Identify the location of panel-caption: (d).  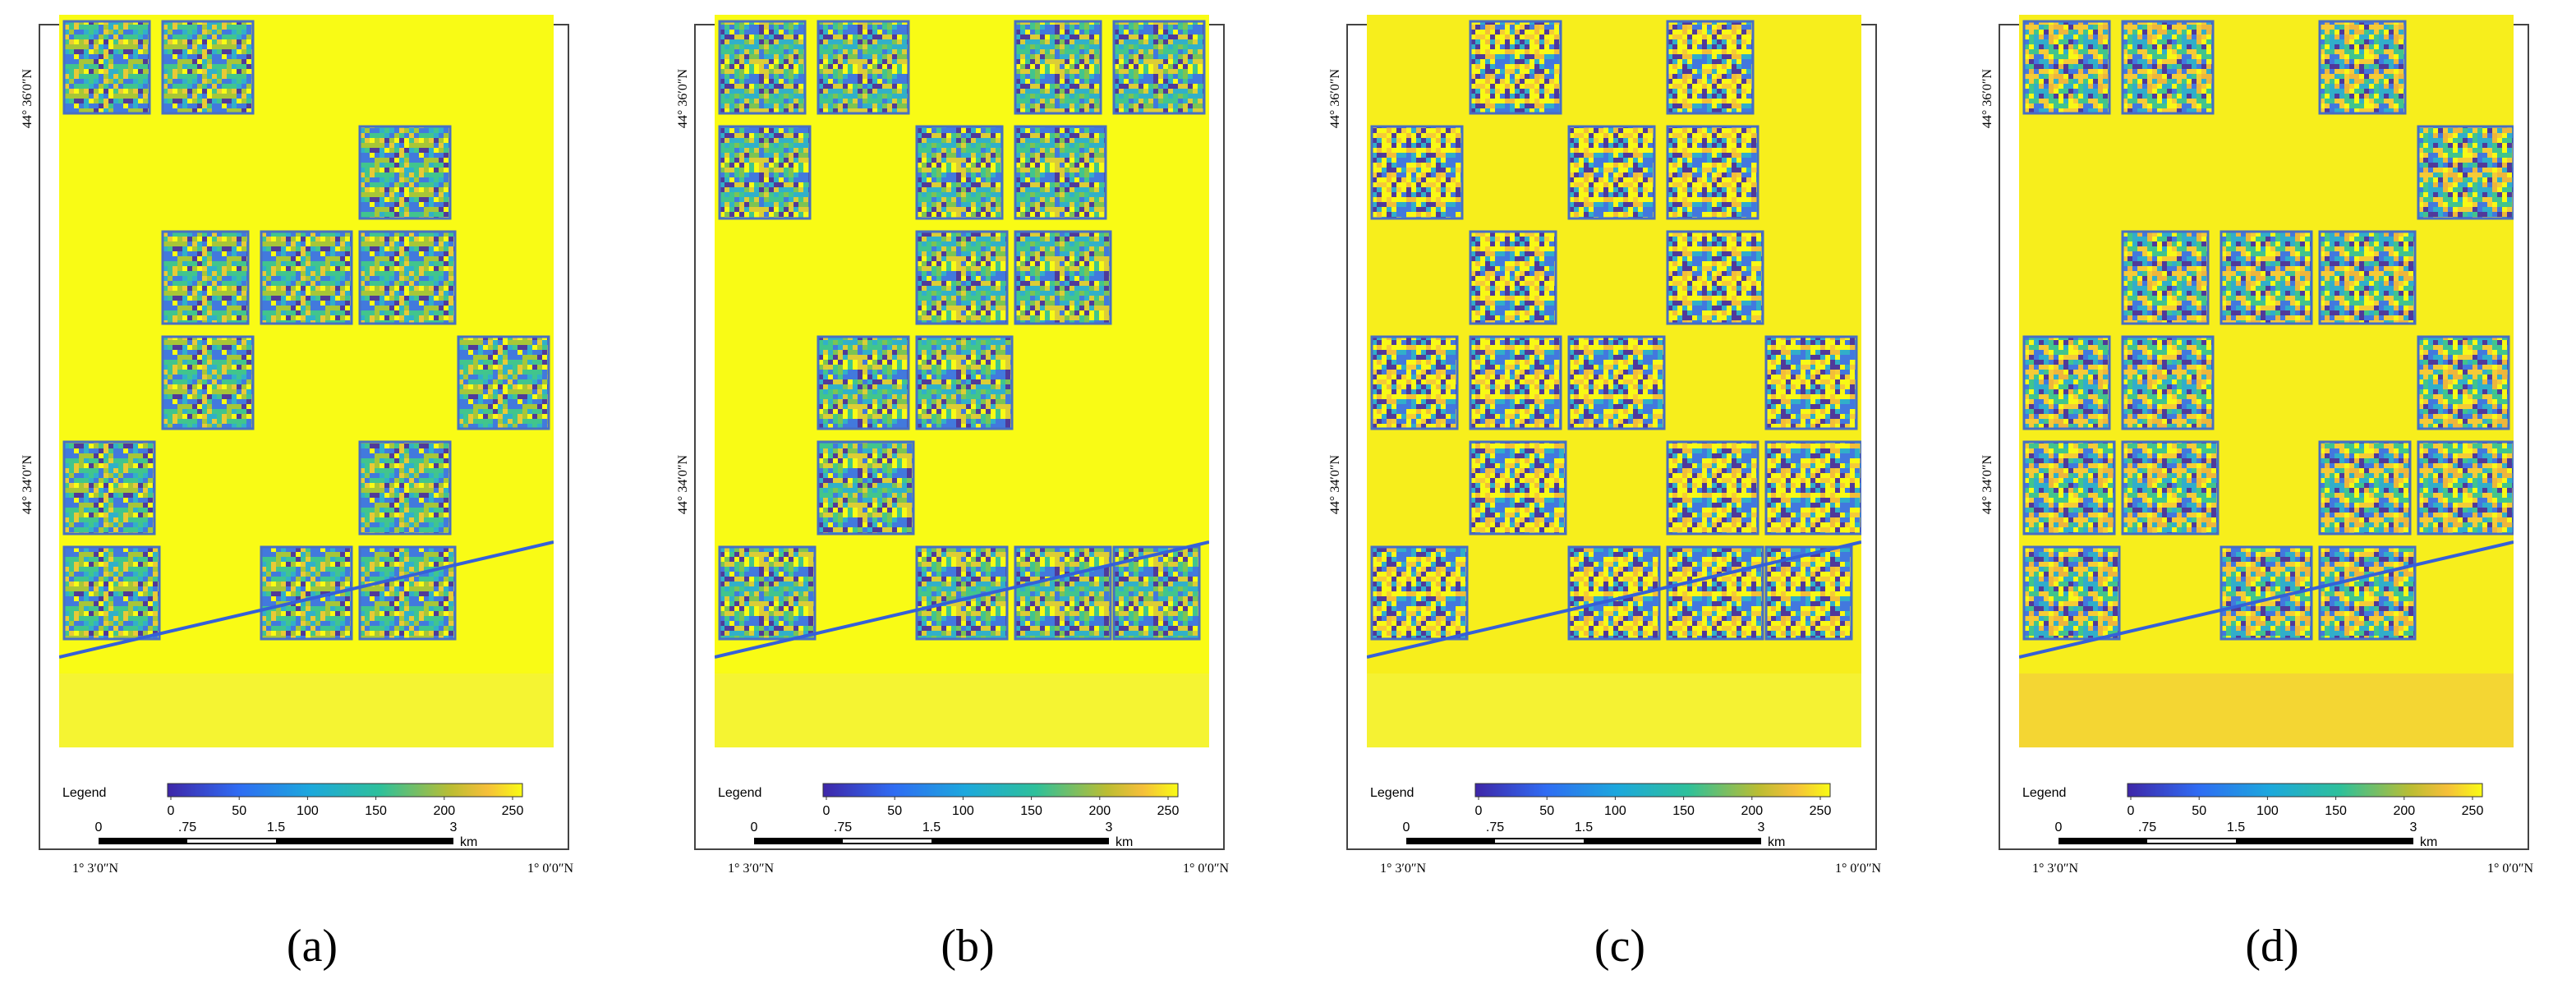
(2271, 946).